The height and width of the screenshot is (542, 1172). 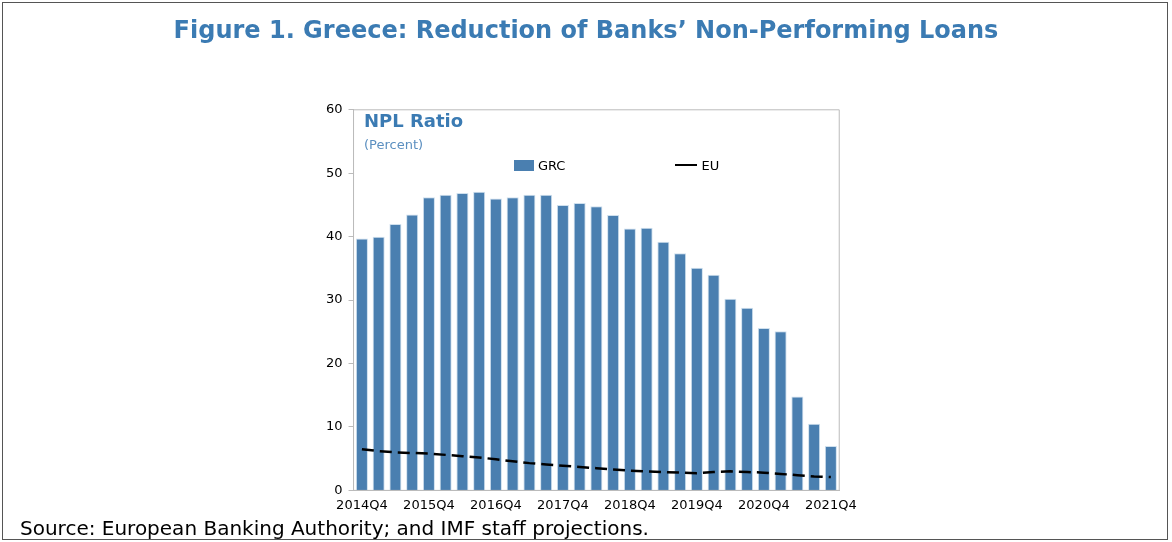 I want to click on y-tick-label: 20, so click(x=334, y=362).